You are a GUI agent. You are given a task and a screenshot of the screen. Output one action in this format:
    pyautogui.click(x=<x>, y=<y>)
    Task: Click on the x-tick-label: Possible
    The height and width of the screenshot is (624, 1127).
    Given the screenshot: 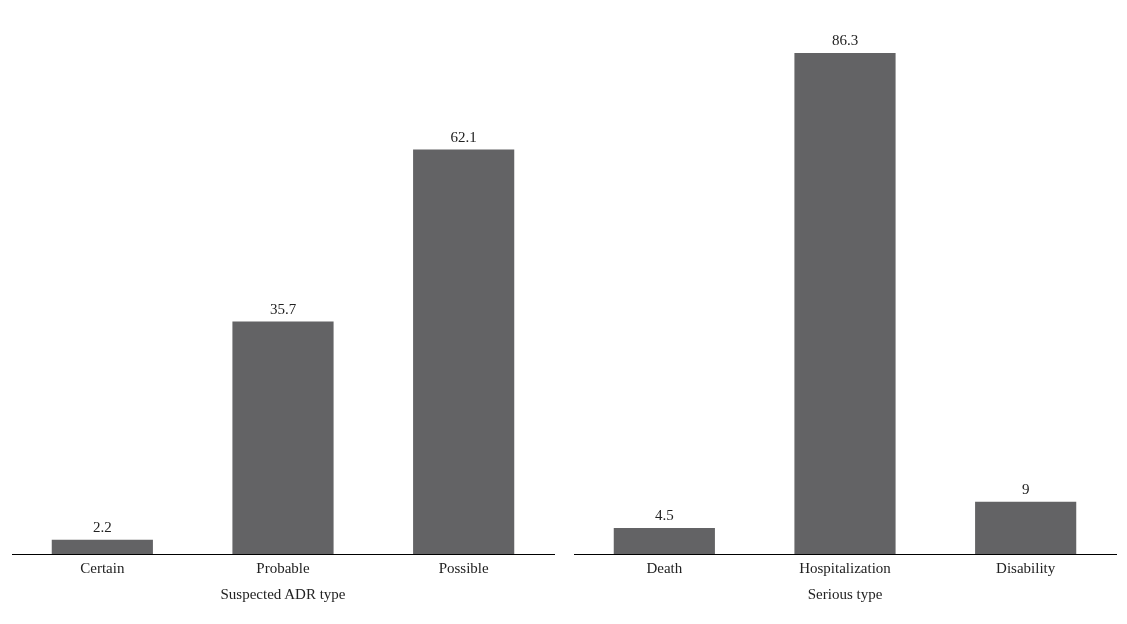 What is the action you would take?
    pyautogui.click(x=464, y=567)
    